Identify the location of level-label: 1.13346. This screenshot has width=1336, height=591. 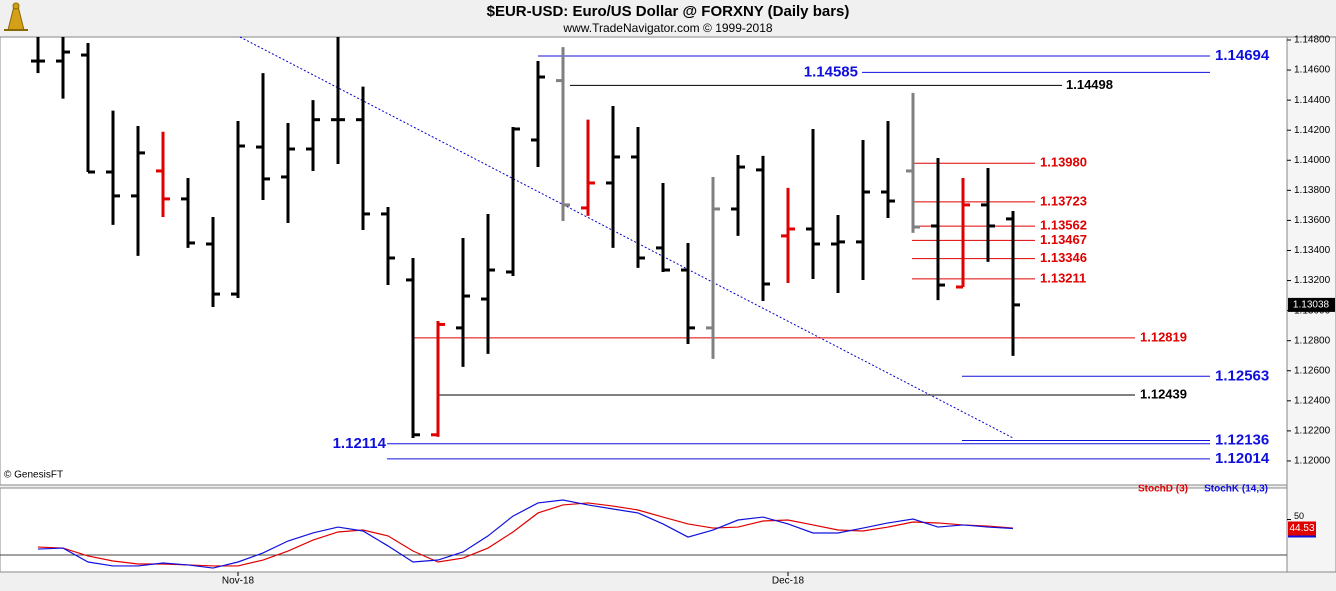
(1063, 257).